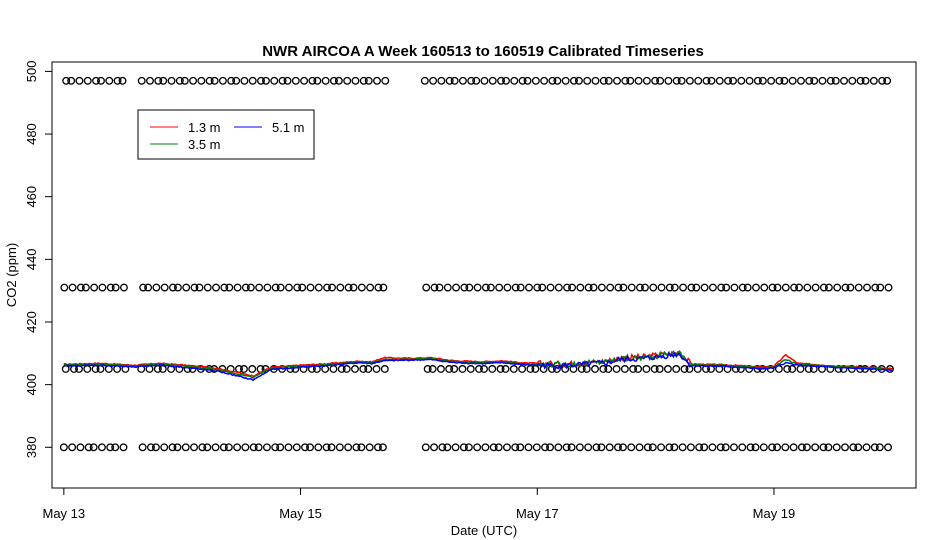 The image size is (936, 540). I want to click on x-axis-label: Date (UTC), so click(484, 530).